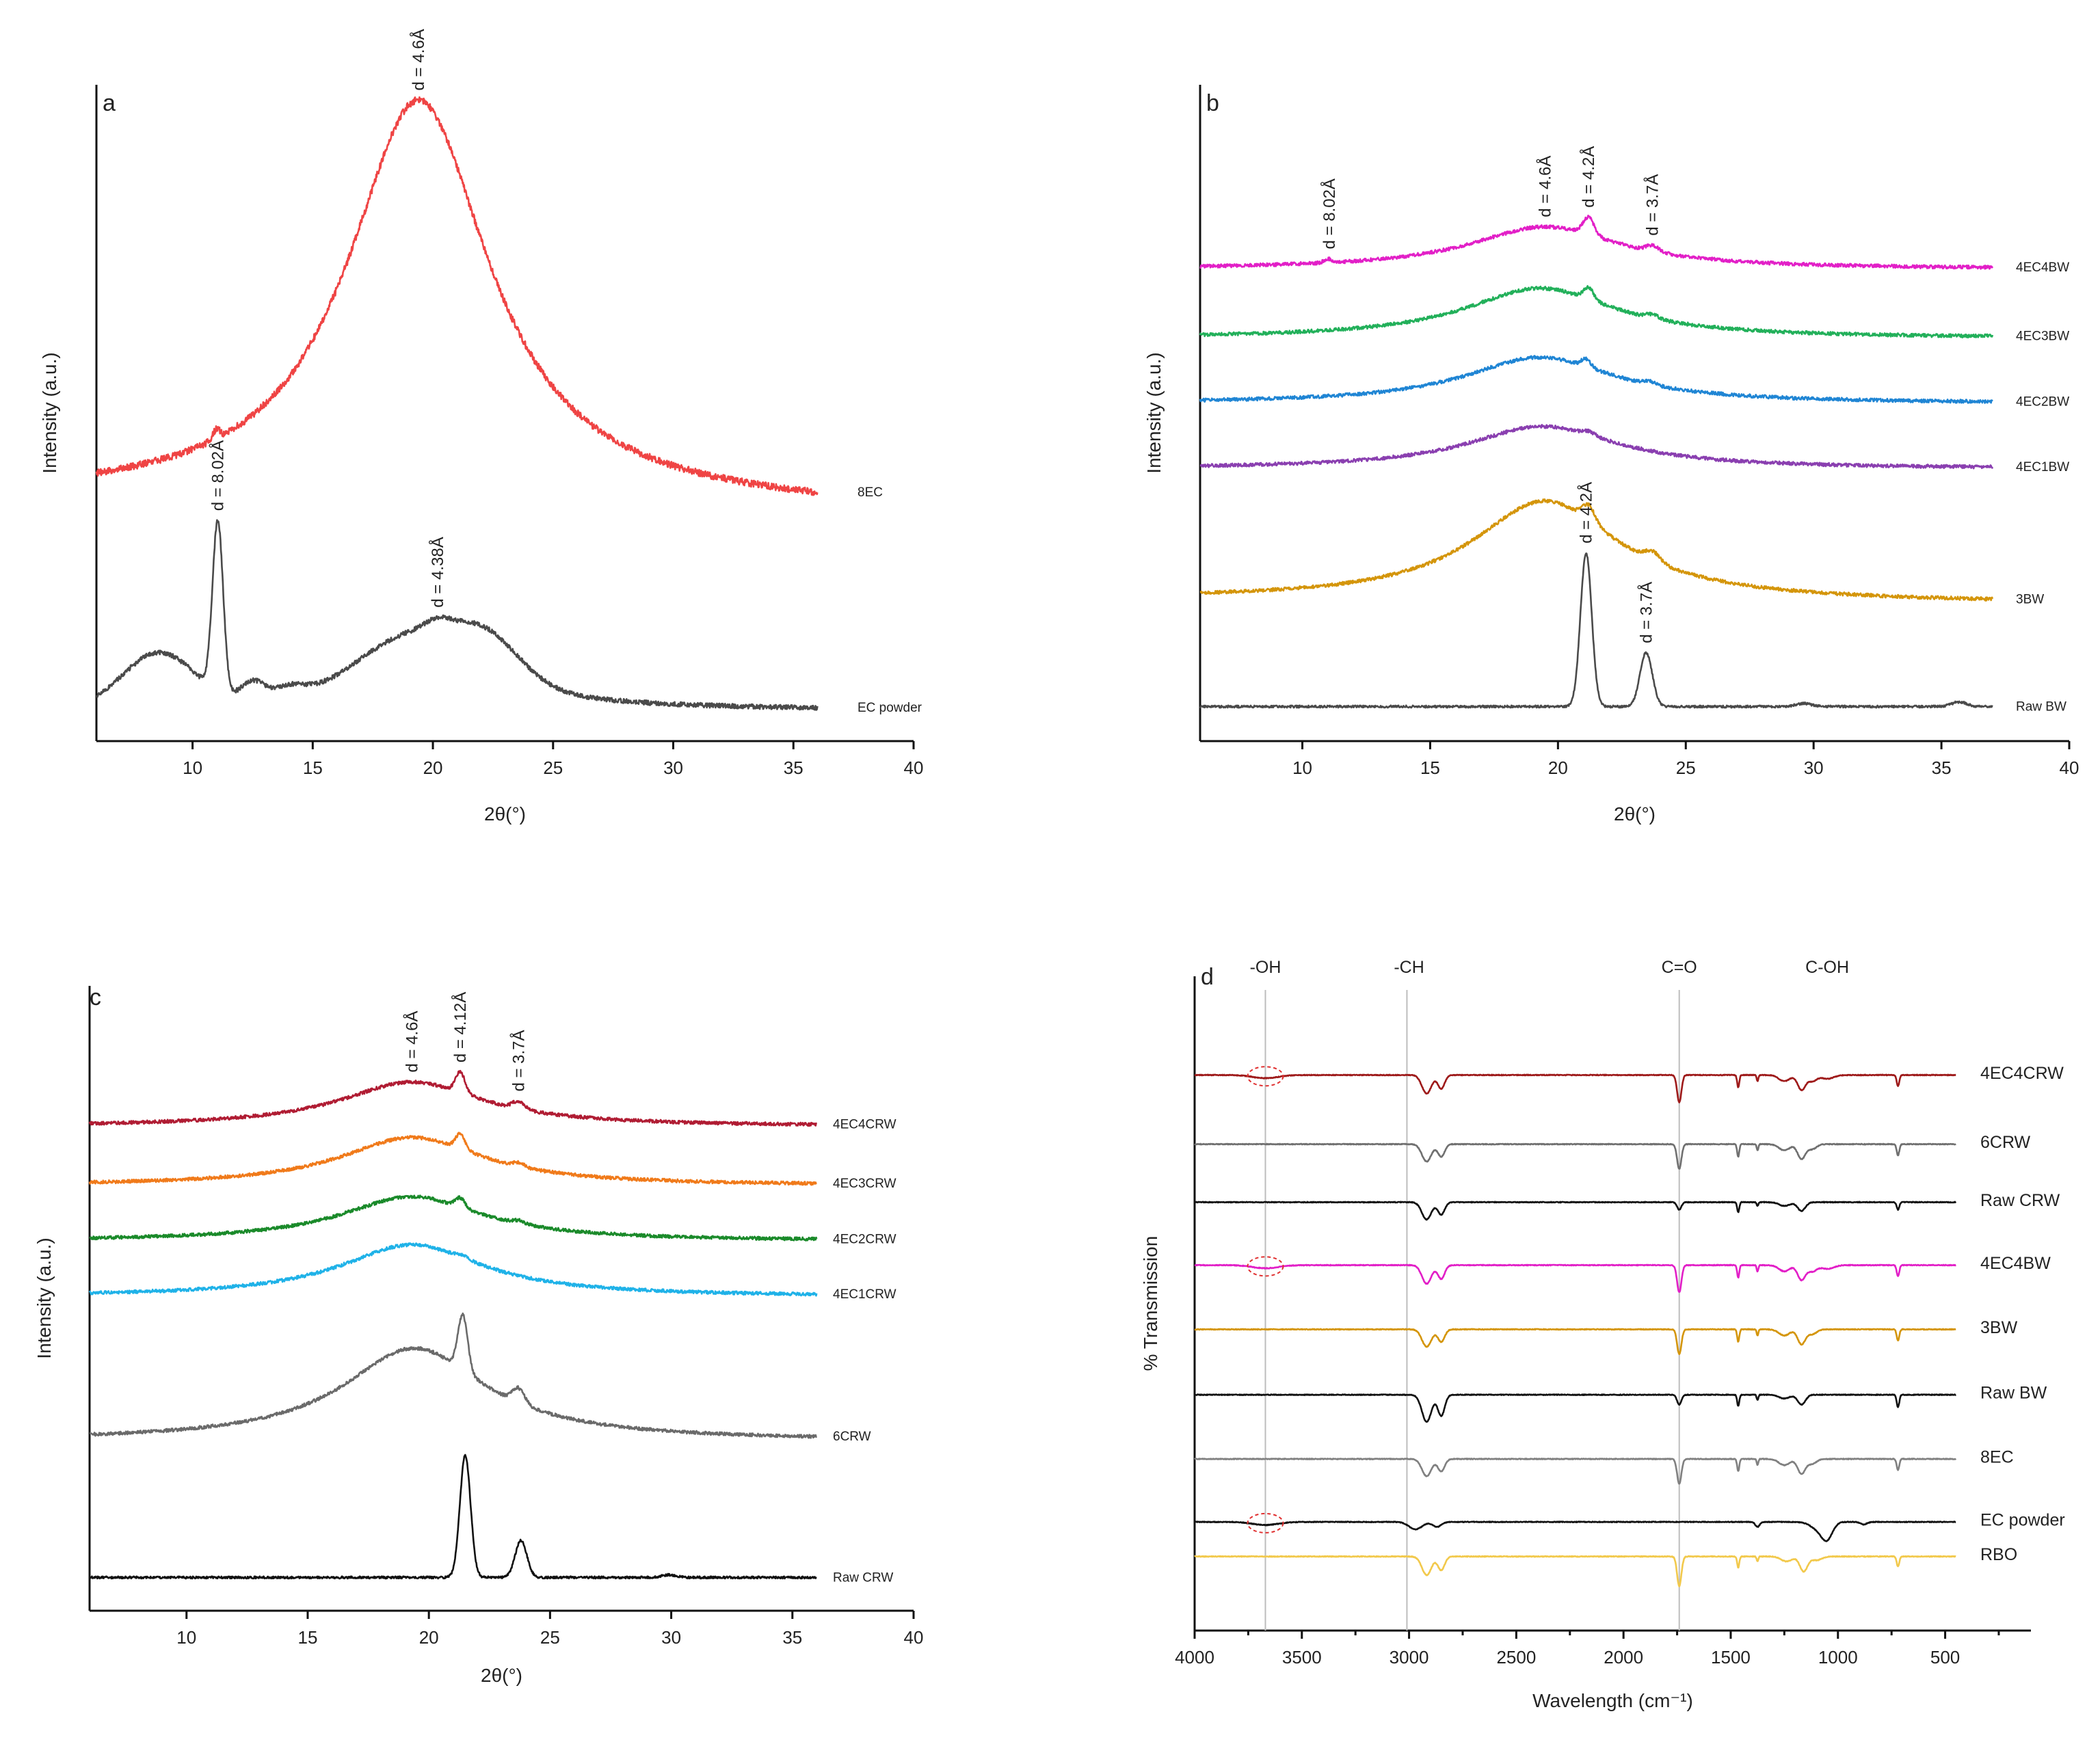 The height and width of the screenshot is (1742, 2100). What do you see at coordinates (1265, 1076) in the screenshot?
I see `oh-marker-4ec4crw` at bounding box center [1265, 1076].